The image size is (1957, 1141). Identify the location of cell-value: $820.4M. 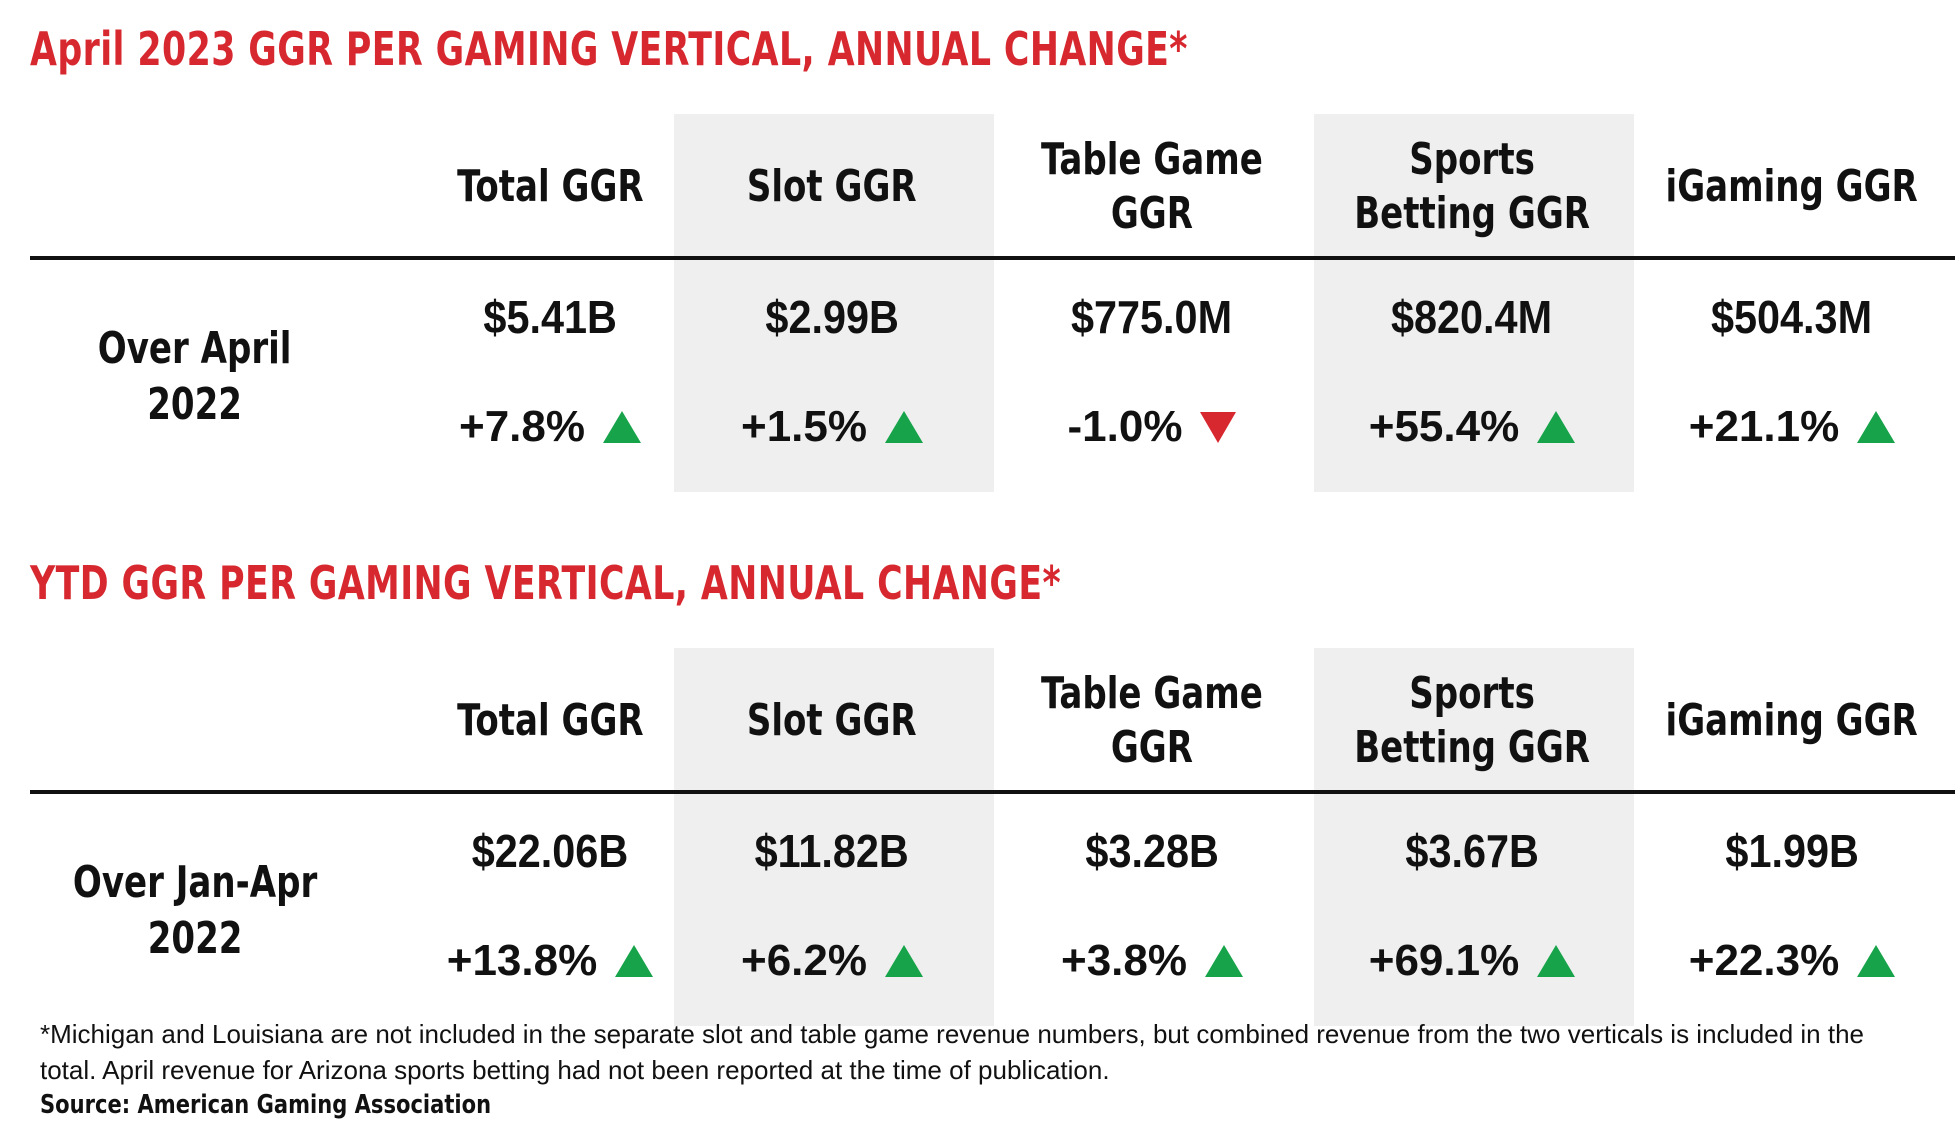
(1472, 317).